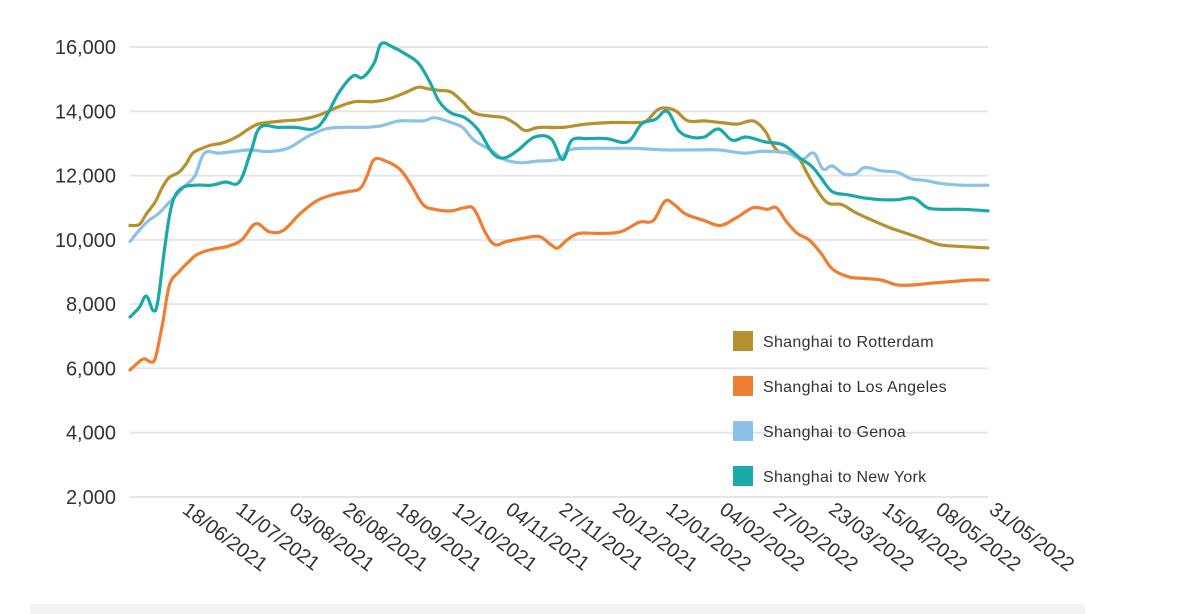 The width and height of the screenshot is (1183, 614). What do you see at coordinates (848, 342) in the screenshot?
I see `legend-label: Shanghai to Rotterdam` at bounding box center [848, 342].